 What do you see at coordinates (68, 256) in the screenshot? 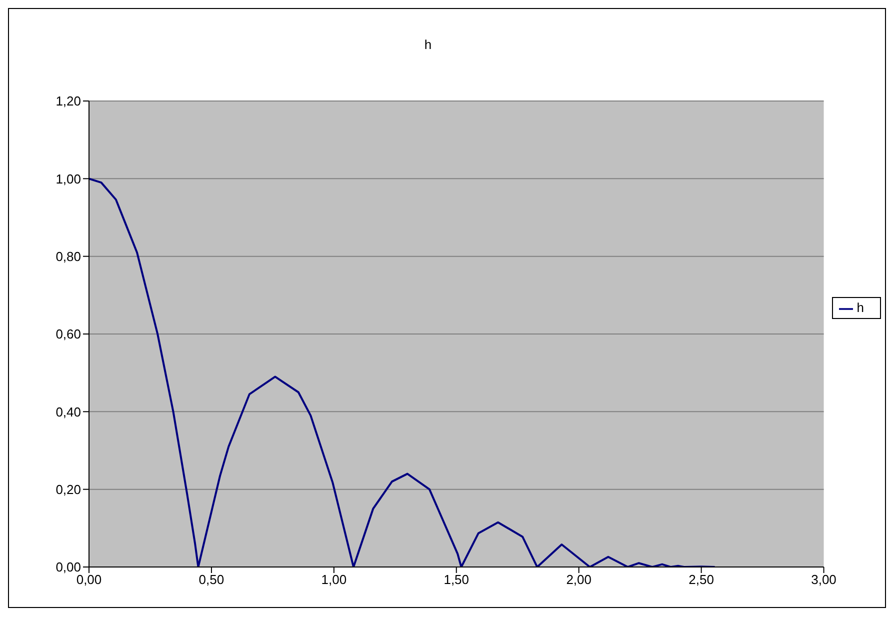
I see `y-tick-label: 0,80` at bounding box center [68, 256].